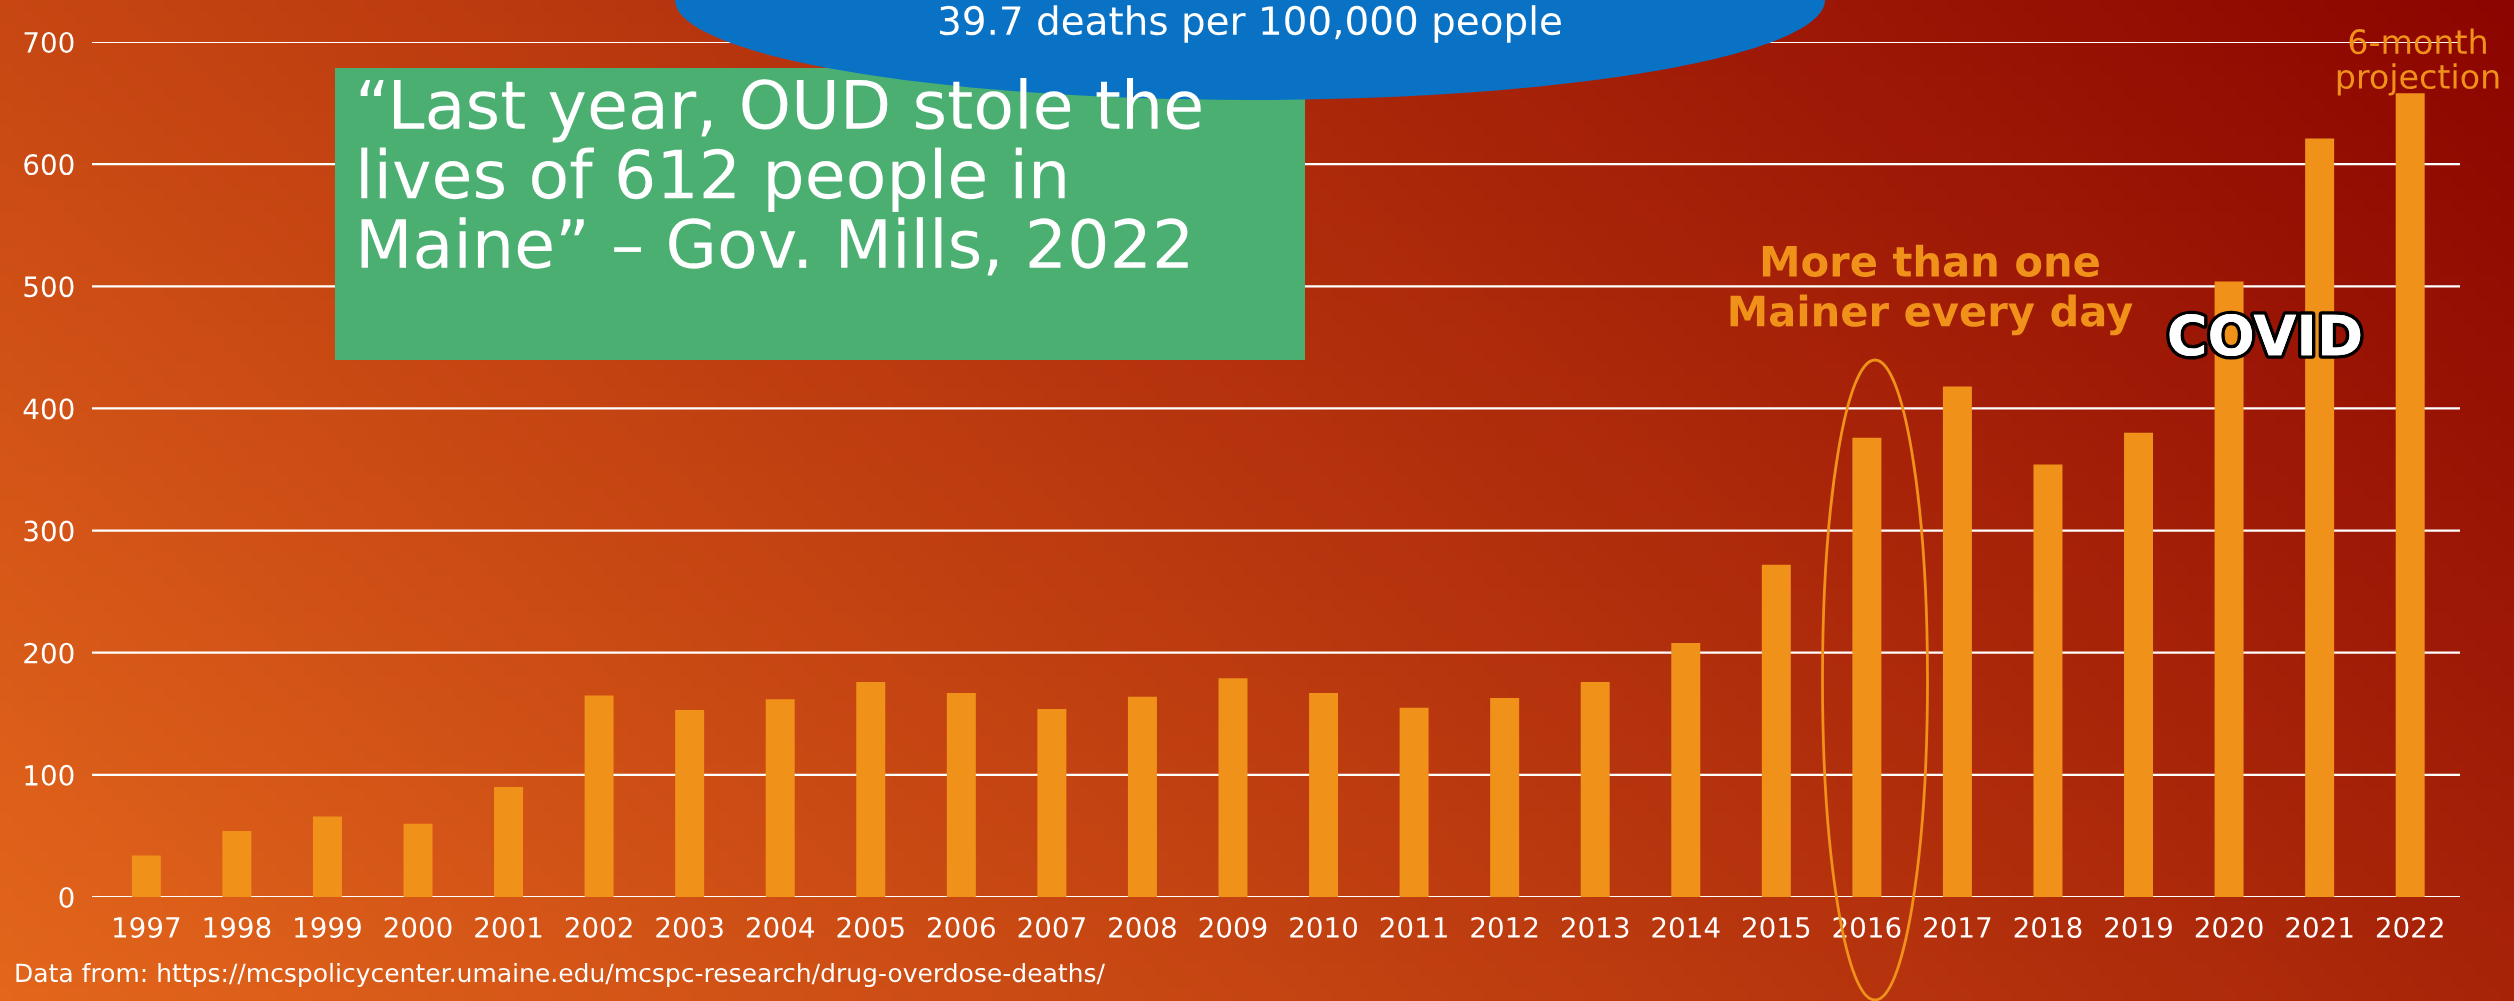 This screenshot has height=1001, width=2514. What do you see at coordinates (508, 927) in the screenshot?
I see `x-tick-label: 2001` at bounding box center [508, 927].